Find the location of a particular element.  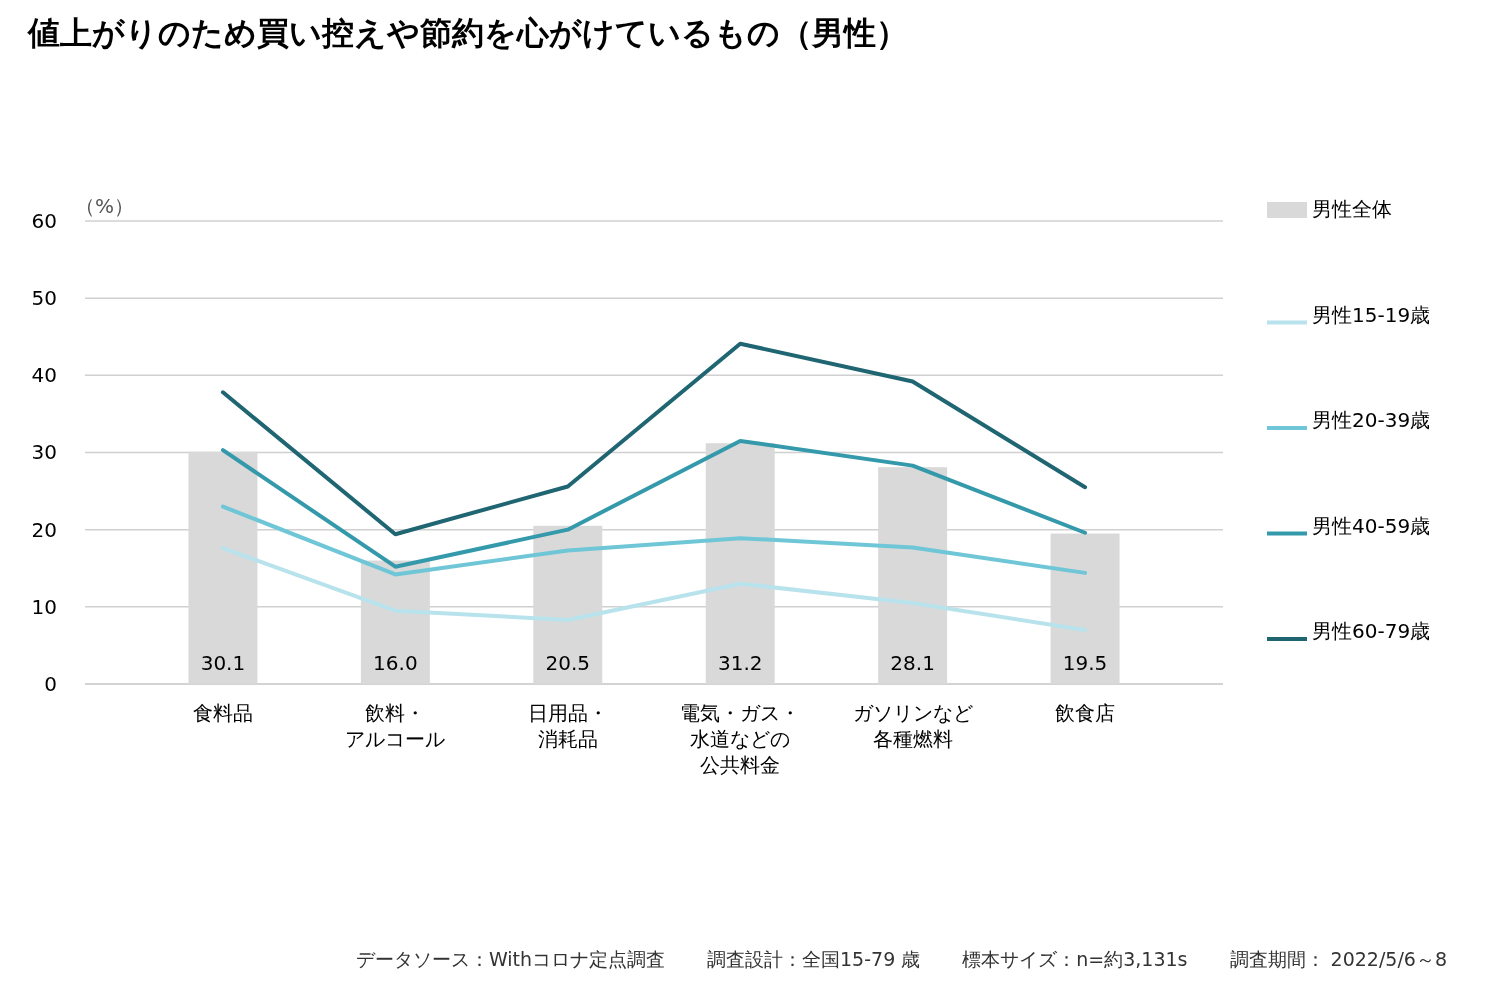

data-label: 19.5 is located at coordinates (1085, 663).